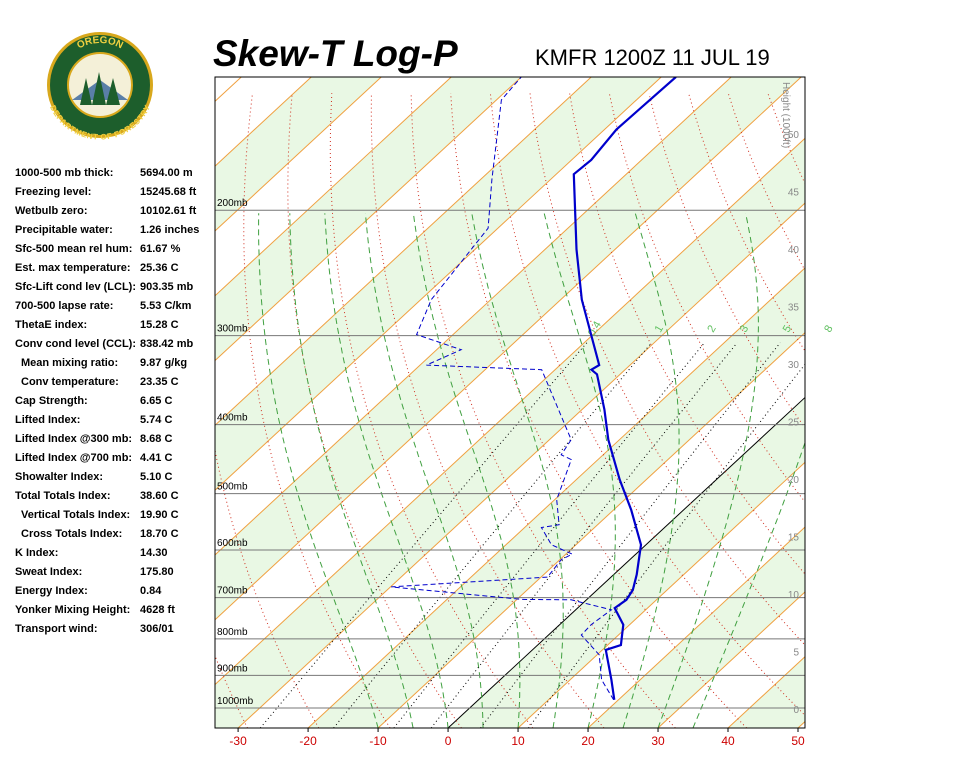  Describe the element at coordinates (63, 496) in the screenshot. I see `stat-label: Total Totals Index:` at that location.